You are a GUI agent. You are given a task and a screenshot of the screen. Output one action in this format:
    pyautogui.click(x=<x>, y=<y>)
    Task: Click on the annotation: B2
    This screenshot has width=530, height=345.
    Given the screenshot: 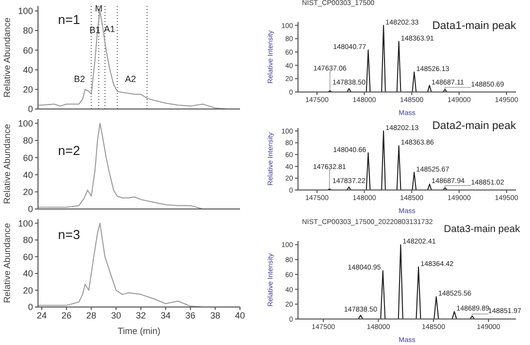 What is the action you would take?
    pyautogui.click(x=80, y=79)
    